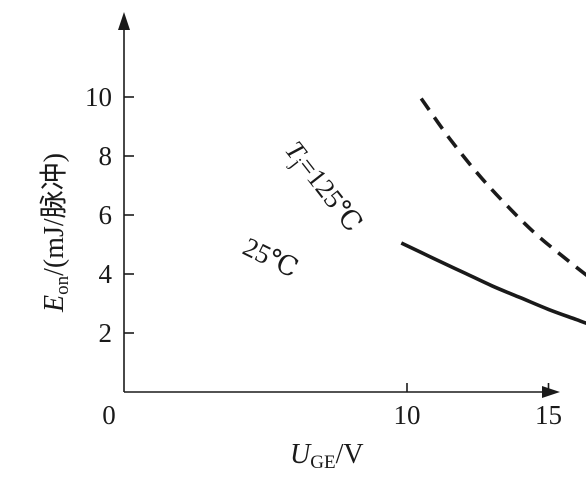 The height and width of the screenshot is (480, 586). I want to click on curve-label-125c-text: =125℃, so click(330, 194).